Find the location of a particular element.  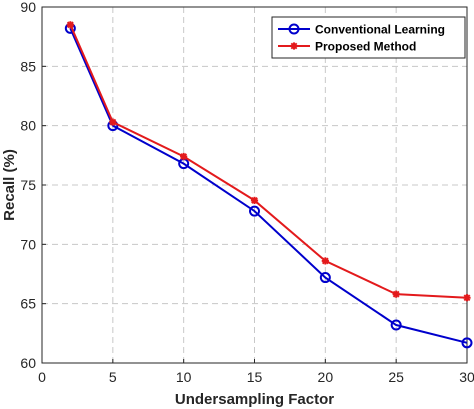

legend-box is located at coordinates (368, 37).